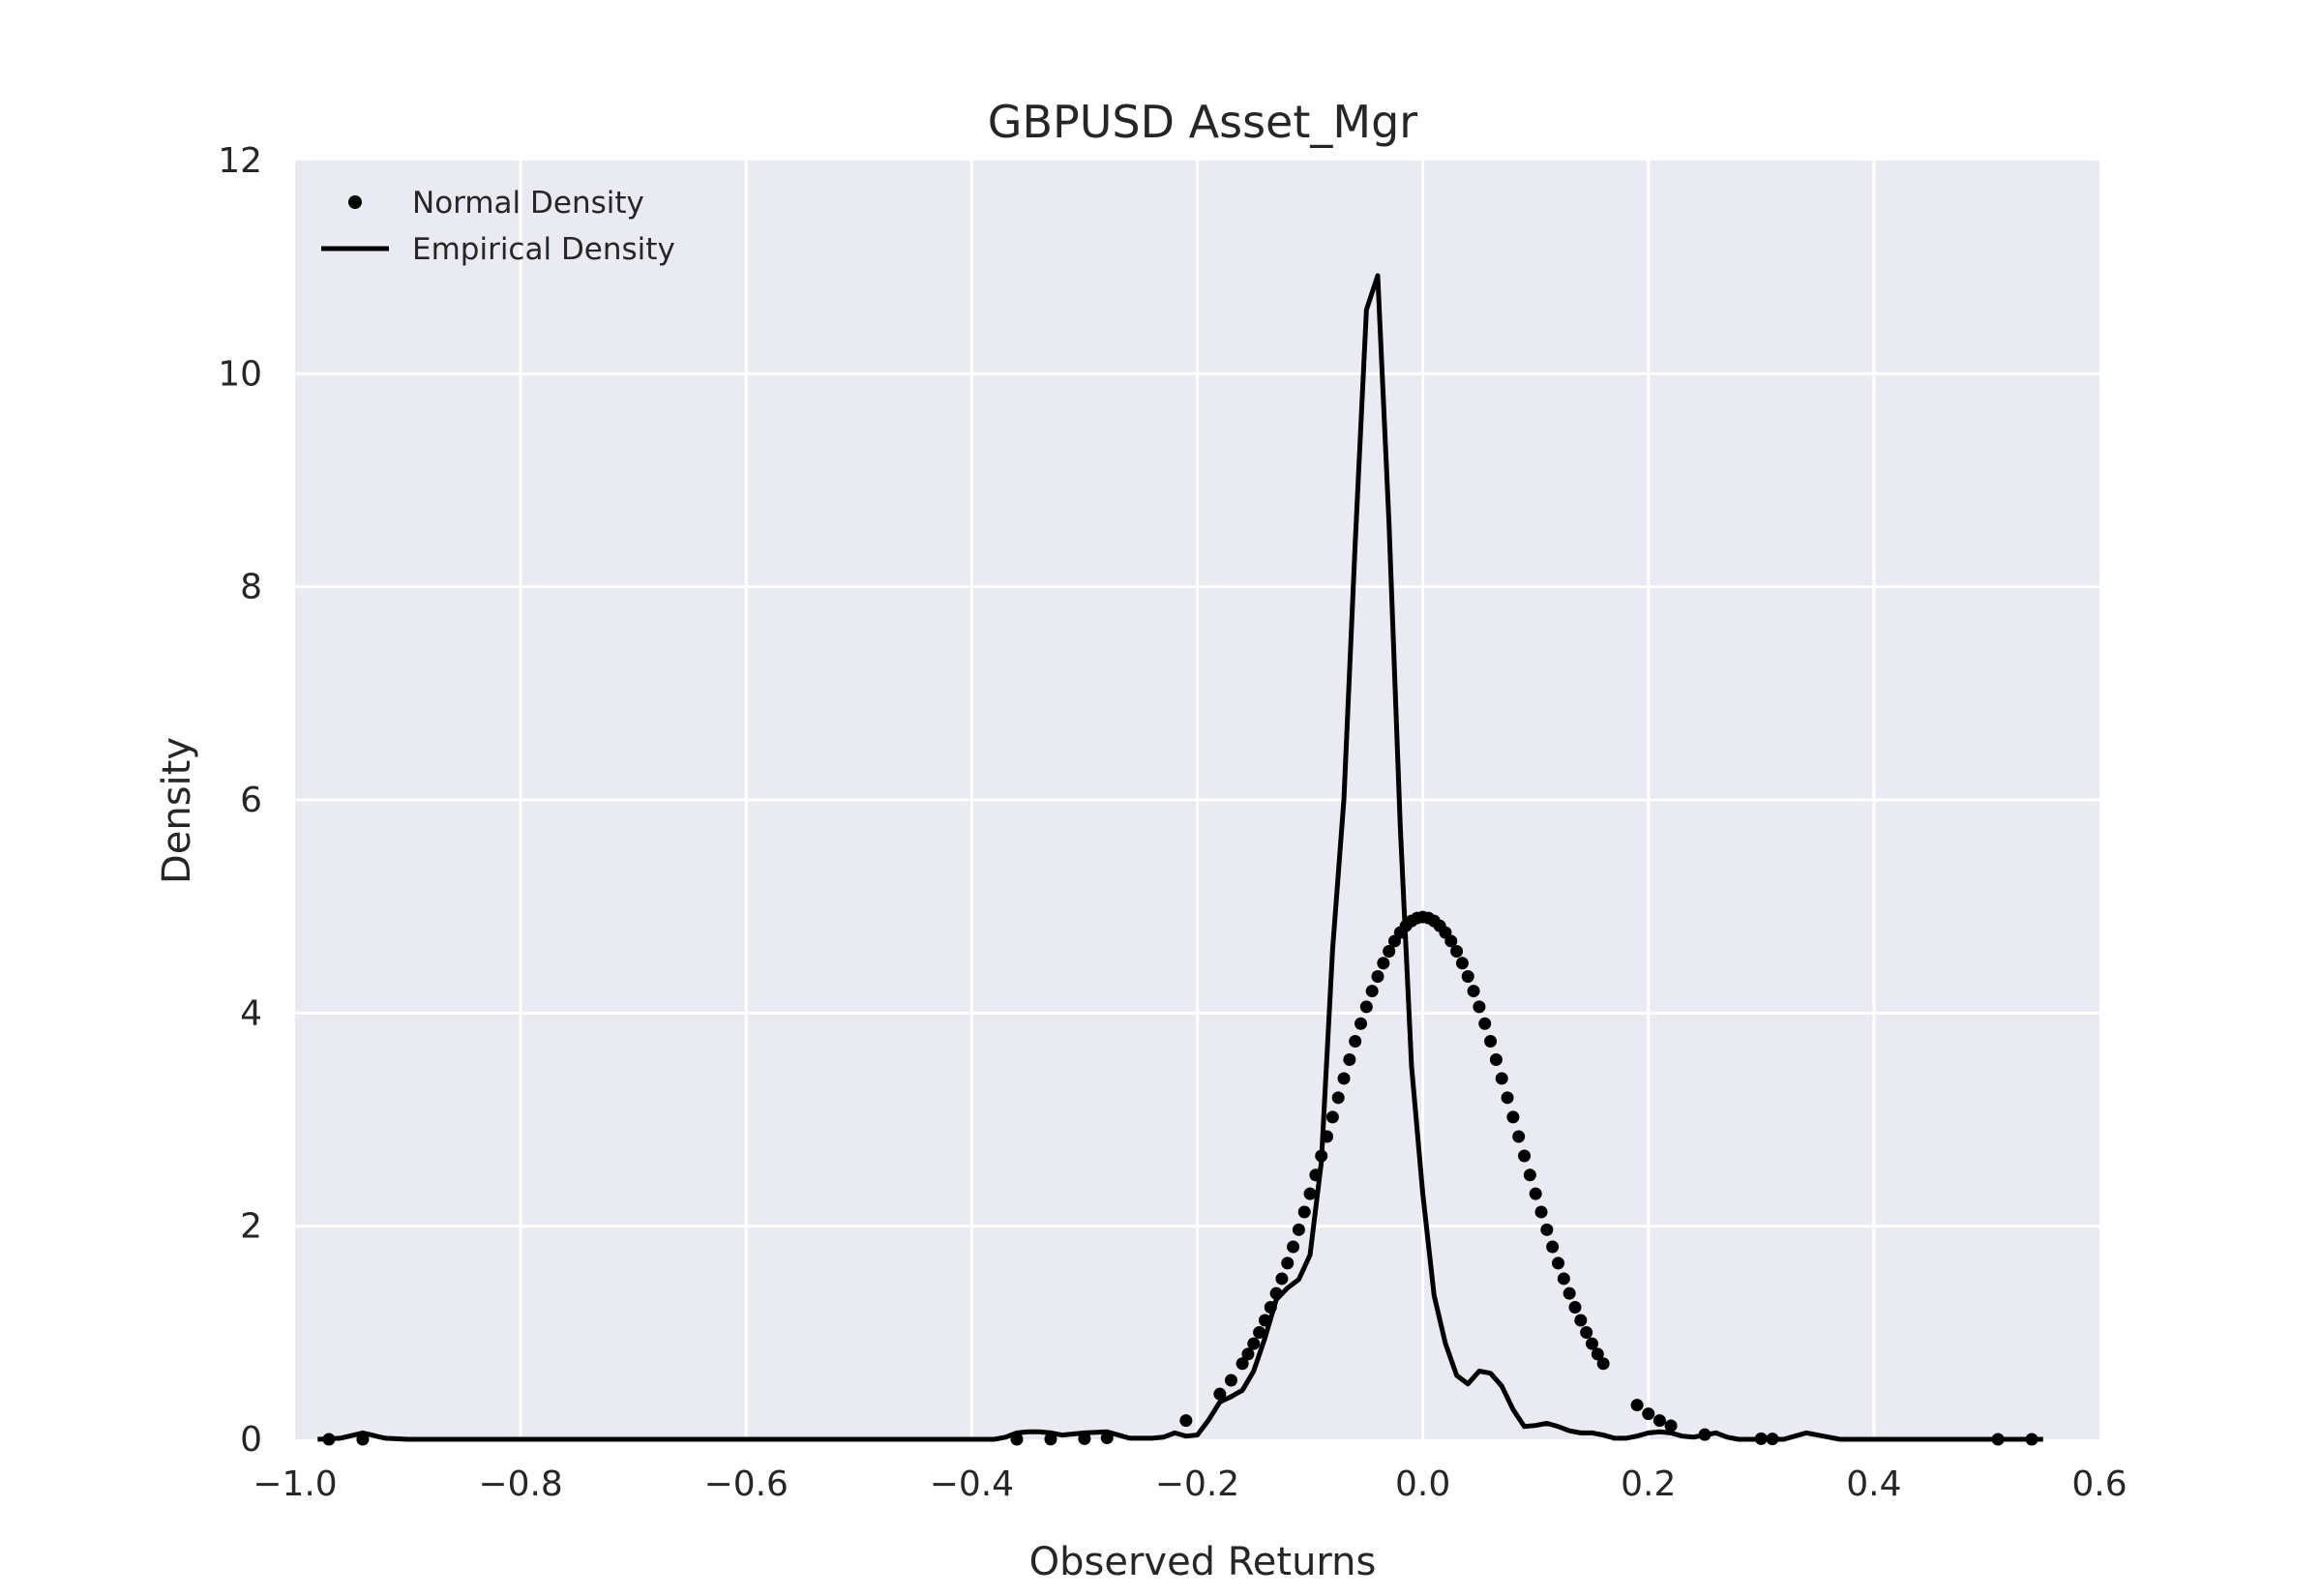 The image size is (2322, 1596). I want to click on chart-title: GBPUSD Asset_Mgr, so click(1202, 122).